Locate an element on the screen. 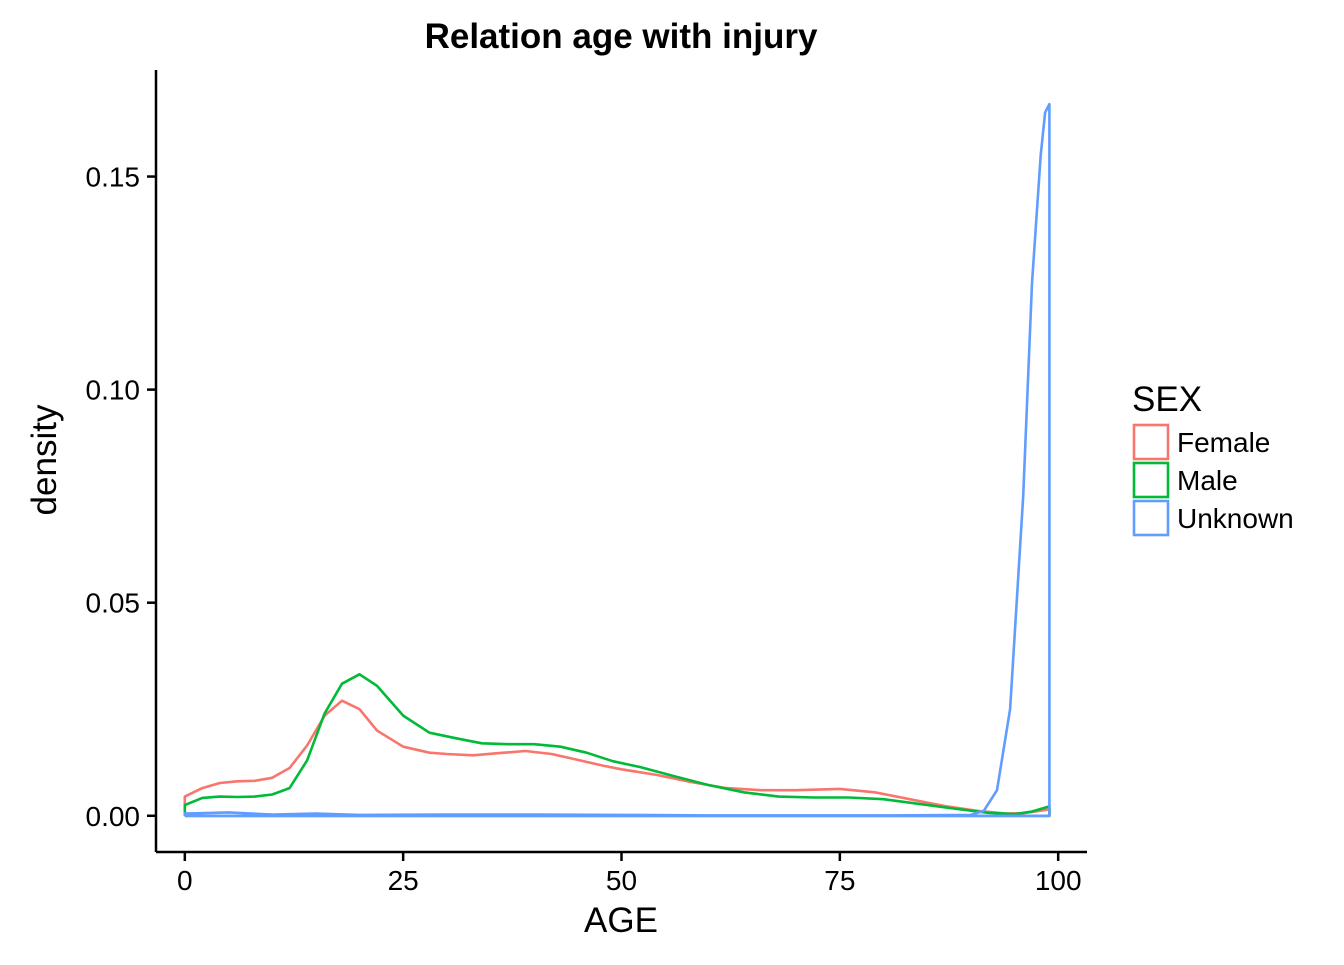  legend-title: SEX is located at coordinates (1167, 399).